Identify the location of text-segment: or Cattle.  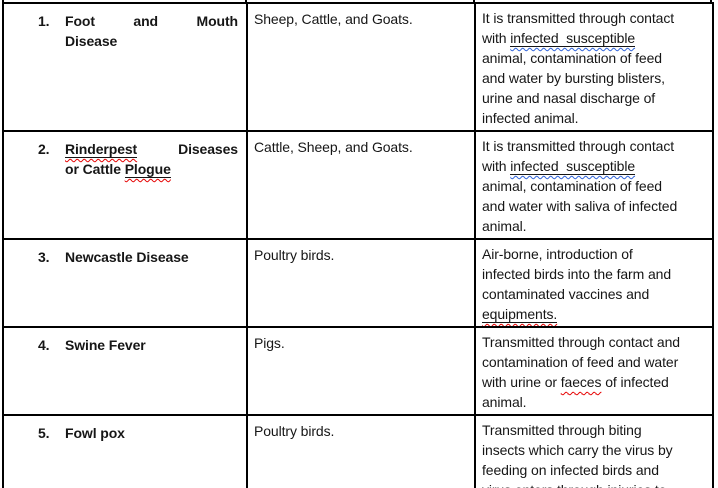
(95, 169).